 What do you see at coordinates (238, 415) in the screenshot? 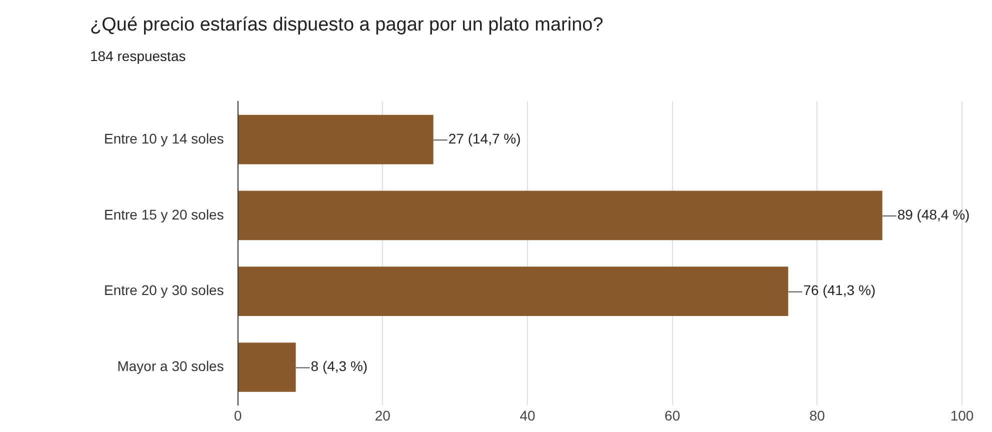
I see `x-tick-label: 0` at bounding box center [238, 415].